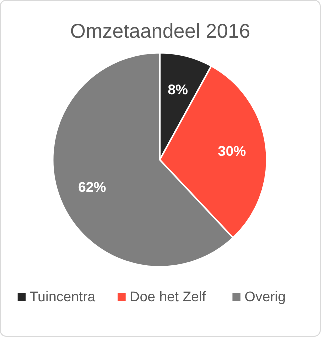 This screenshot has width=321, height=337. I want to click on legend-label: Tuincentra, so click(63, 296).